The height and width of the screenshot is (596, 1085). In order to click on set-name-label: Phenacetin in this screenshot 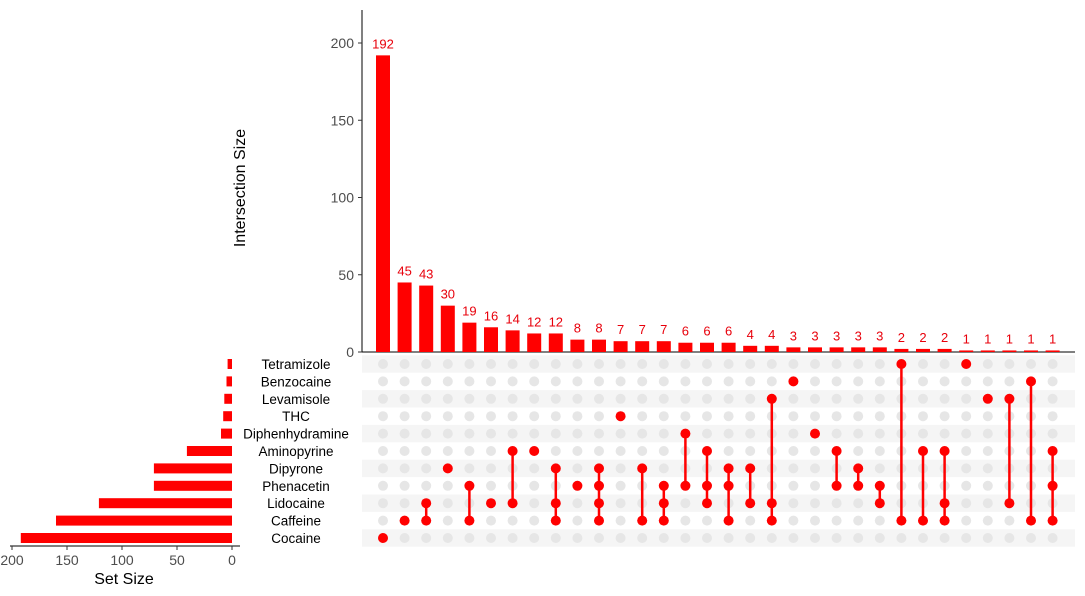, I will do `click(296, 486)`.